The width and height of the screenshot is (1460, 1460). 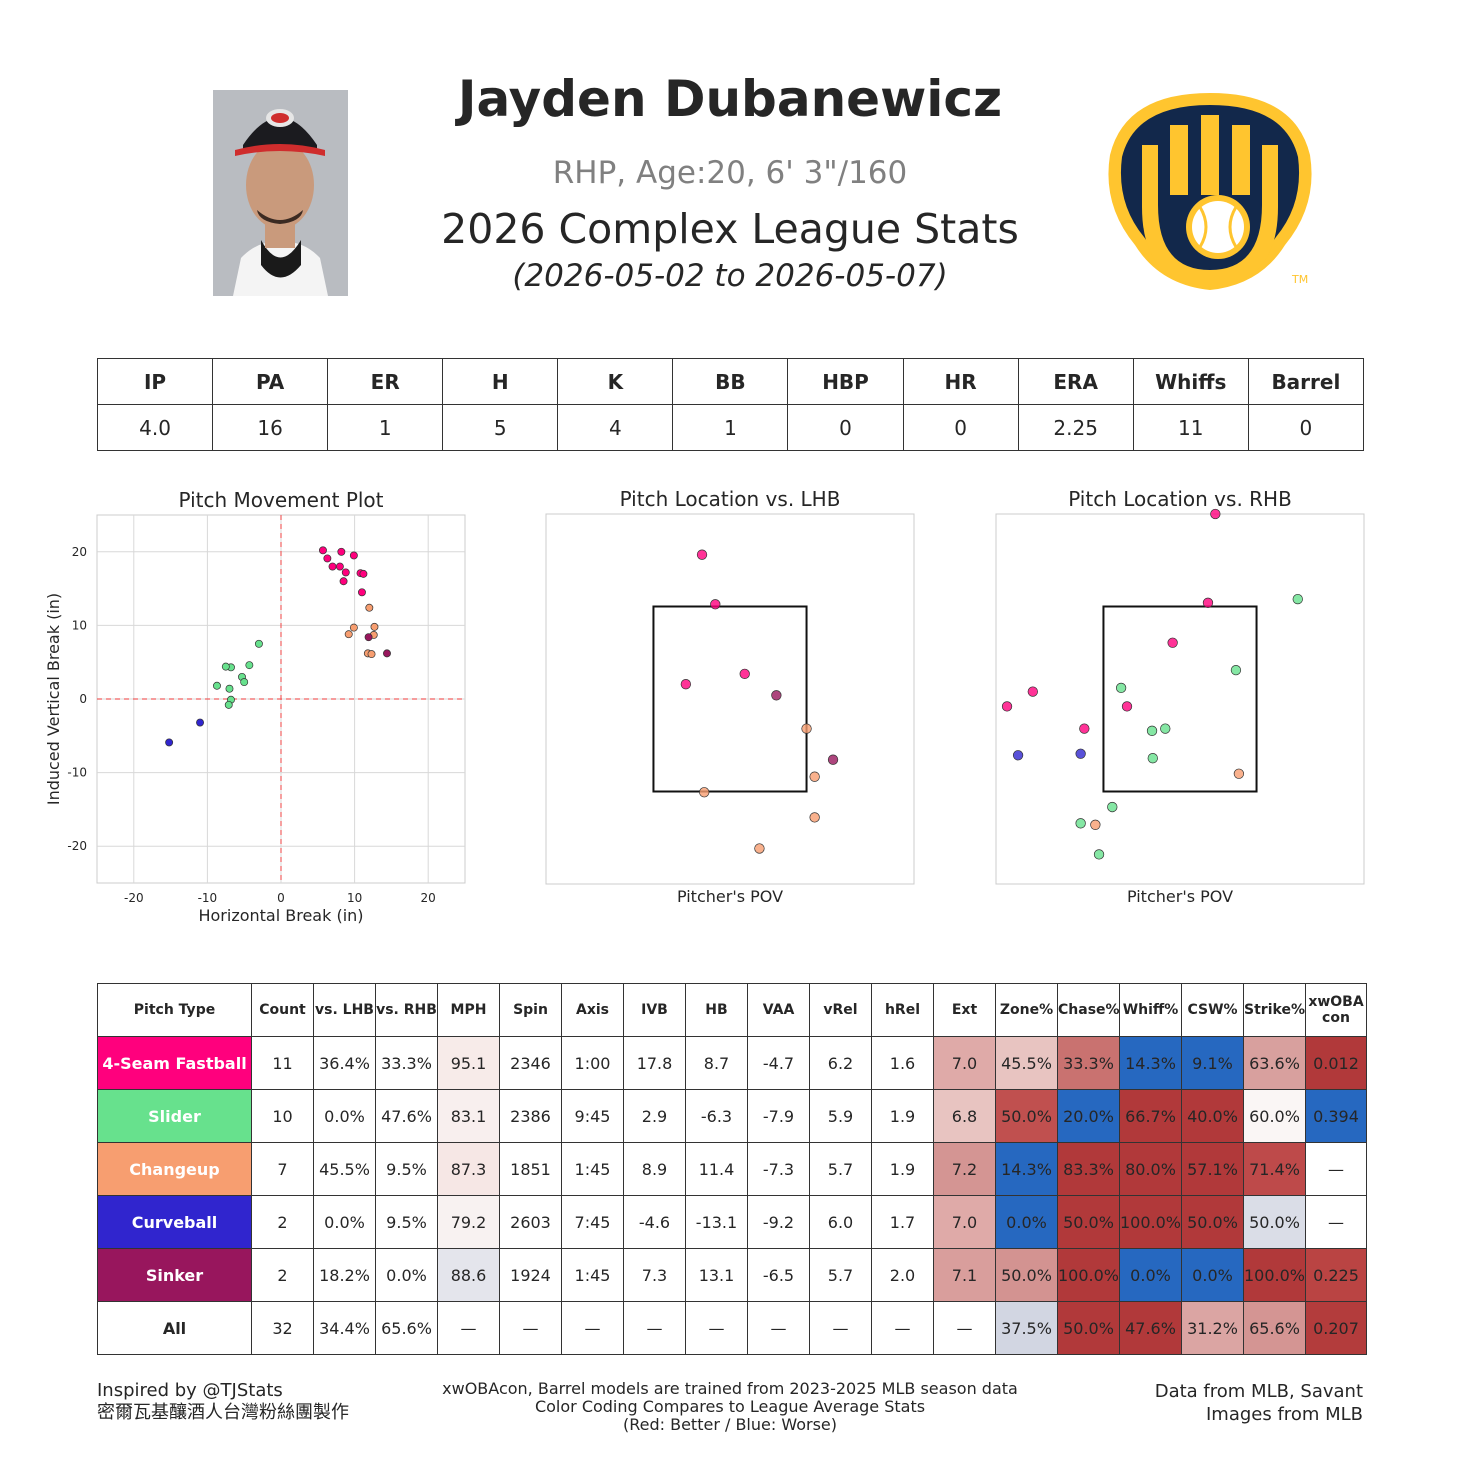 I want to click on pitch-table-header-cell: Chase%, so click(x=1088, y=1010).